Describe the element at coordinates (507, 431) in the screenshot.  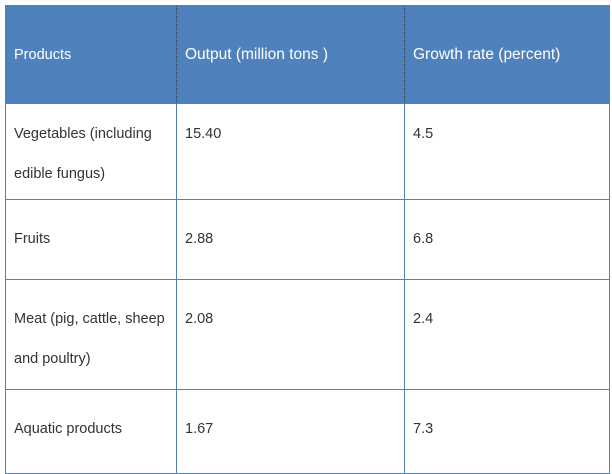
I see `cell-growth: 7.3` at that location.